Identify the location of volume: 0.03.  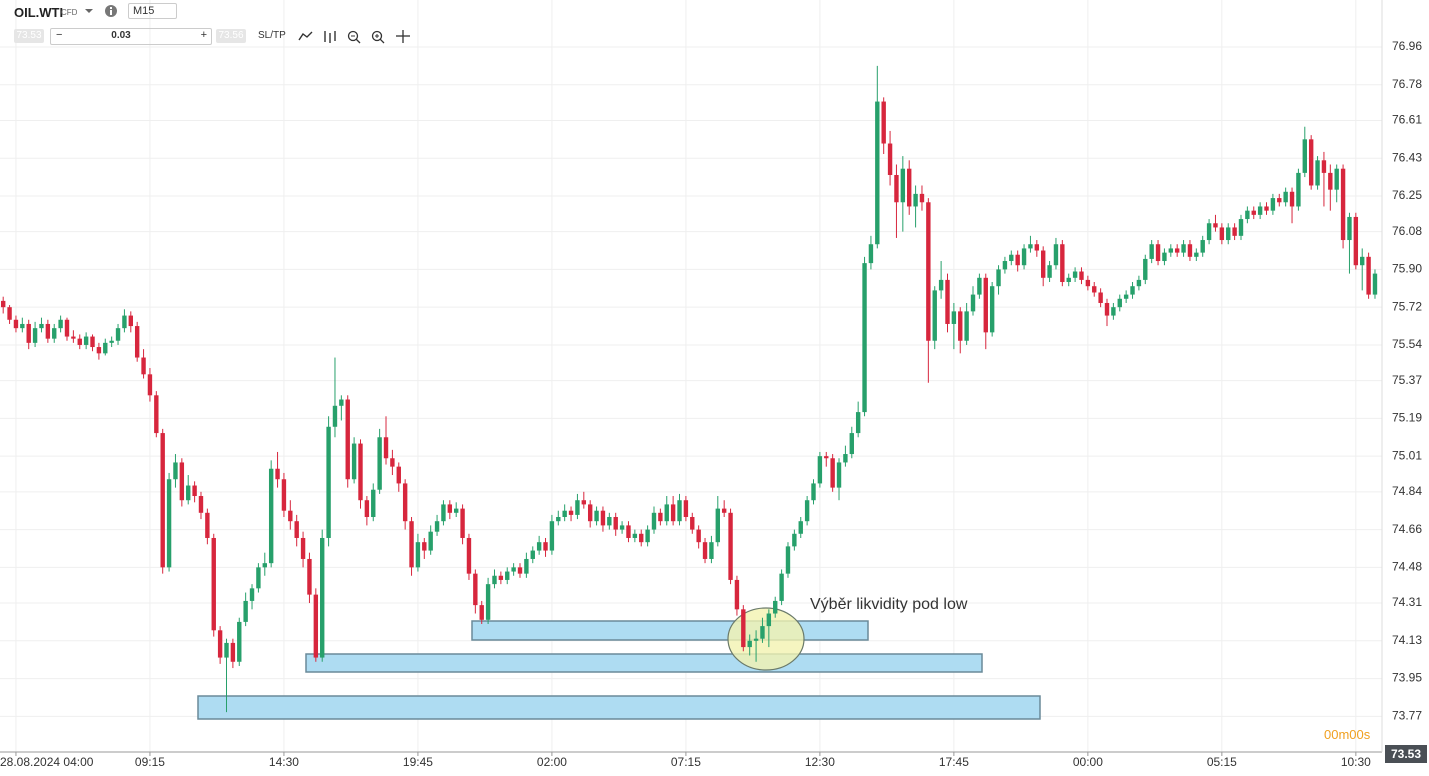
(121, 35).